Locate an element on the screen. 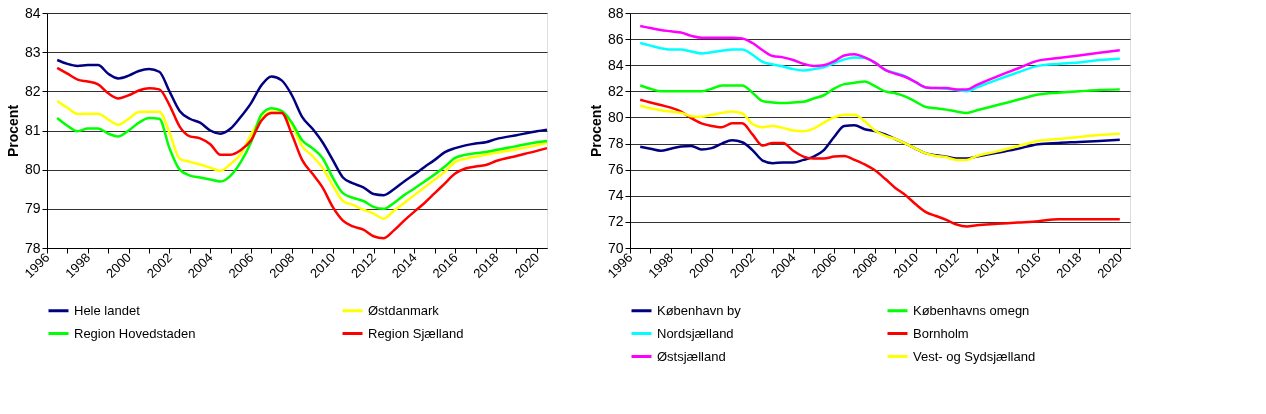 The height and width of the screenshot is (414, 1266). y-tick-label: 70 is located at coordinates (615, 247).